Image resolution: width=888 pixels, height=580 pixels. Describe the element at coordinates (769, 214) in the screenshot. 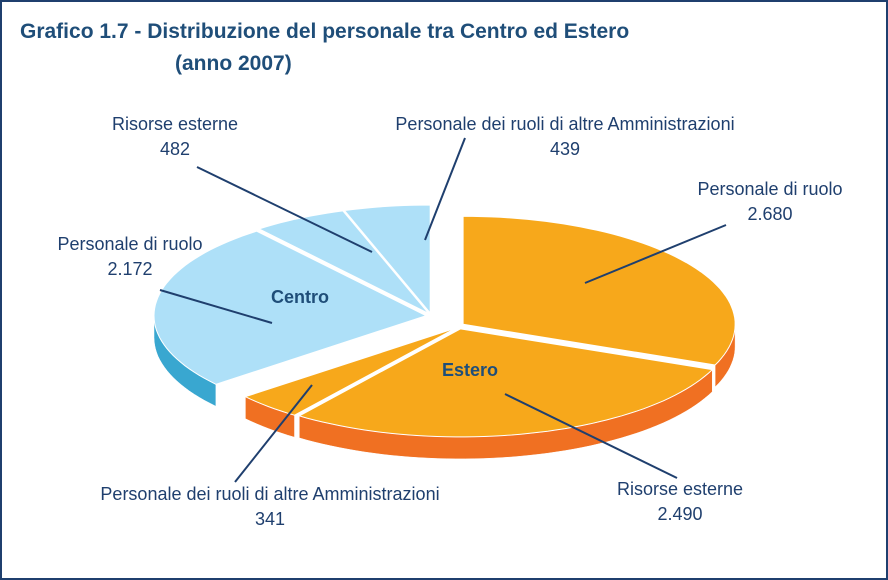

I see `value-label: 2.680` at that location.